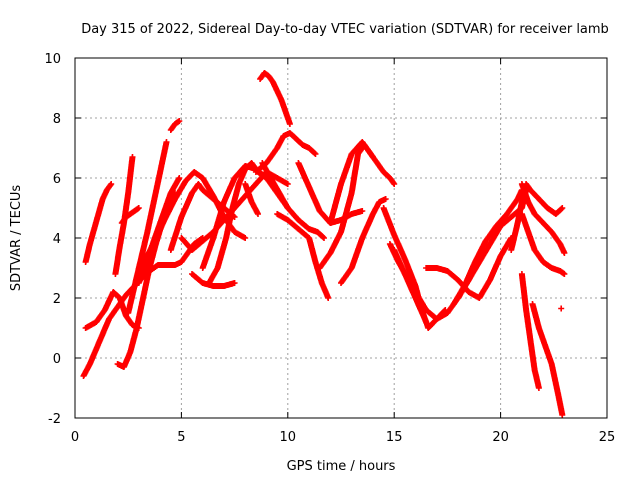 The image size is (640, 480). Describe the element at coordinates (607, 437) in the screenshot. I see `x-tick-label: 25` at that location.